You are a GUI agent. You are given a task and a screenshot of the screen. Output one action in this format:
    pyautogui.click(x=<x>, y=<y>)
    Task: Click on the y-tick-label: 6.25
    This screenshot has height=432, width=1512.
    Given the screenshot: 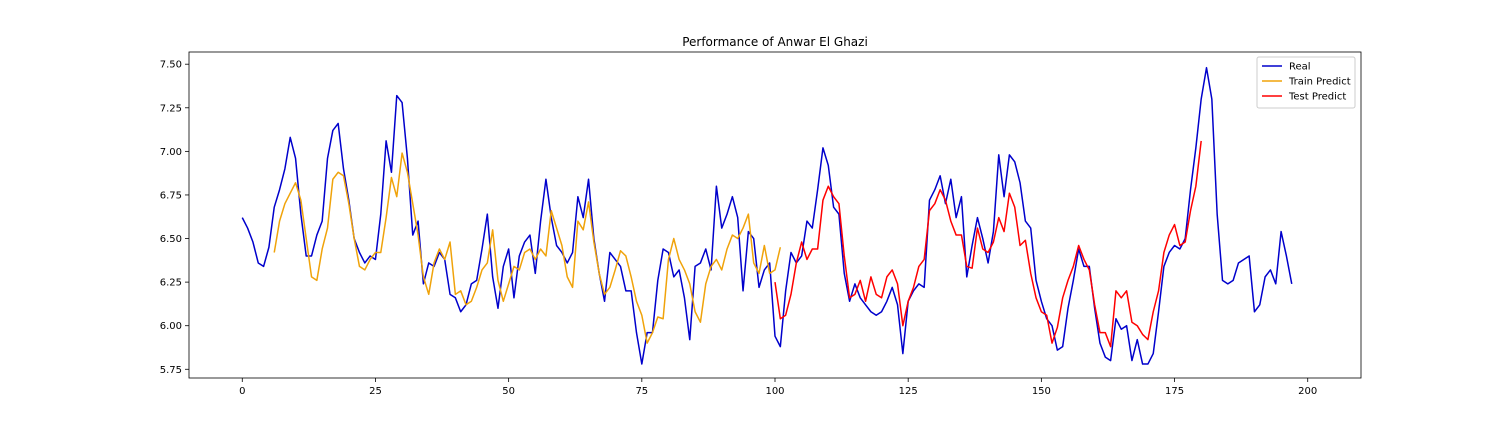 What is the action you would take?
    pyautogui.click(x=171, y=283)
    